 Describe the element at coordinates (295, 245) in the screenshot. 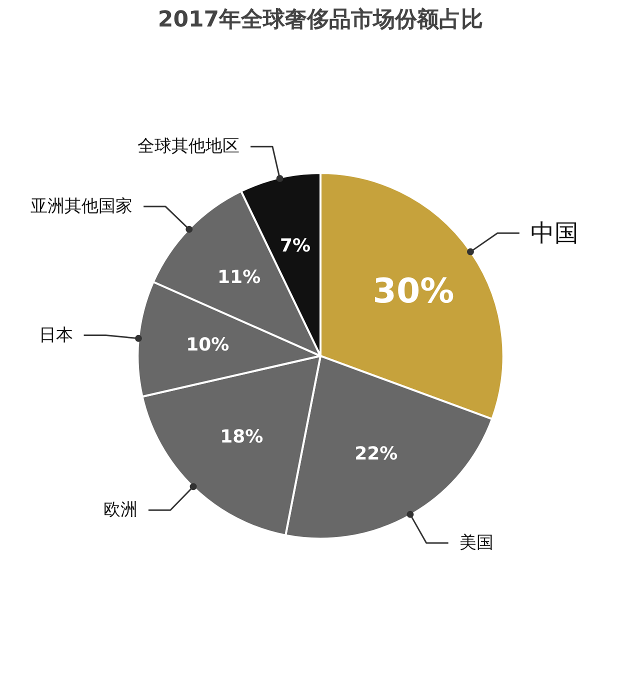

I see `data-label: 7%` at that location.